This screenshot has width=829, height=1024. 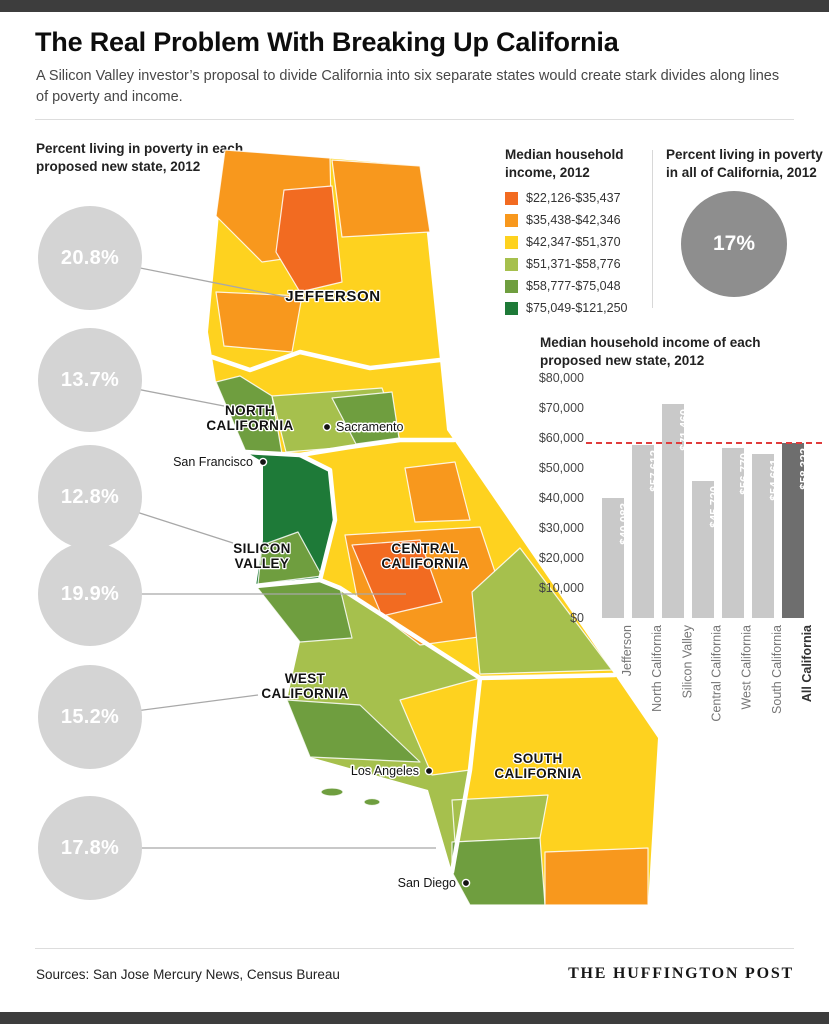 What do you see at coordinates (573, 264) in the screenshot?
I see `legend-item-label: $51,371-$58,776` at bounding box center [573, 264].